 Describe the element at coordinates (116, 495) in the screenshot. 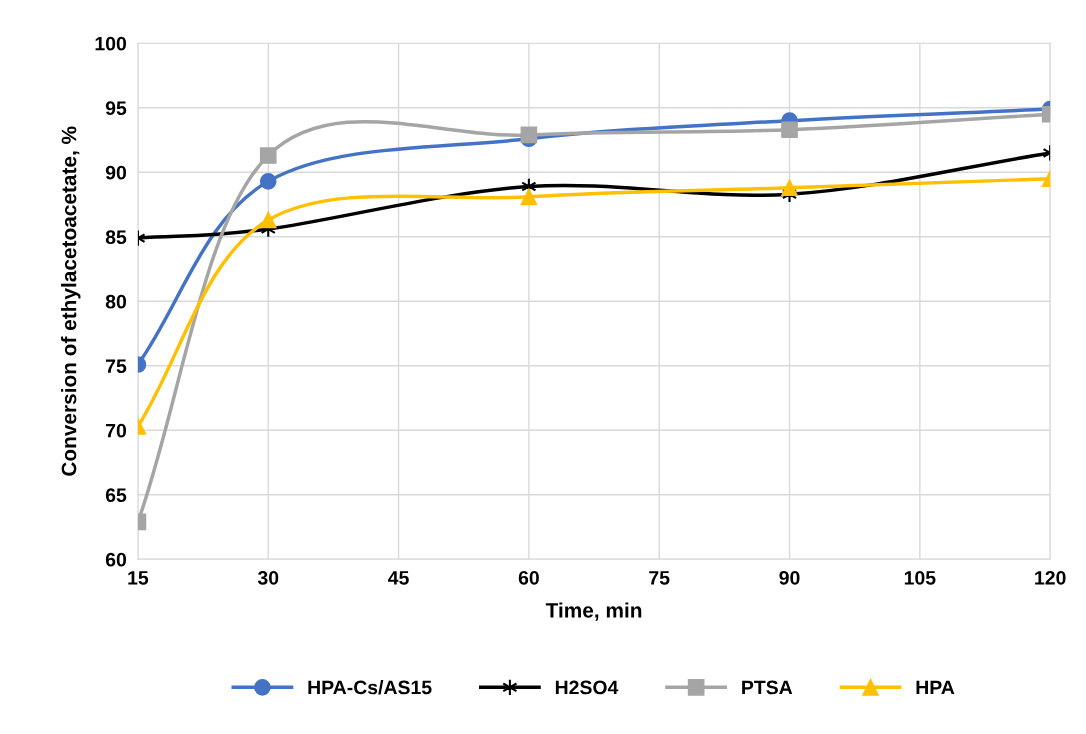

I see `y-tick-label: 65` at that location.